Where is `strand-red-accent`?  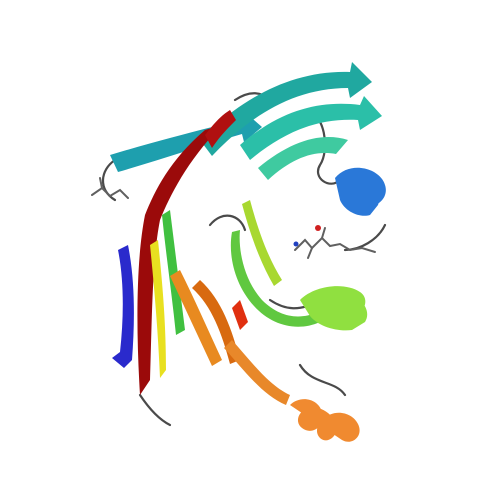
strand-red-accent is located at coordinates (240, 315).